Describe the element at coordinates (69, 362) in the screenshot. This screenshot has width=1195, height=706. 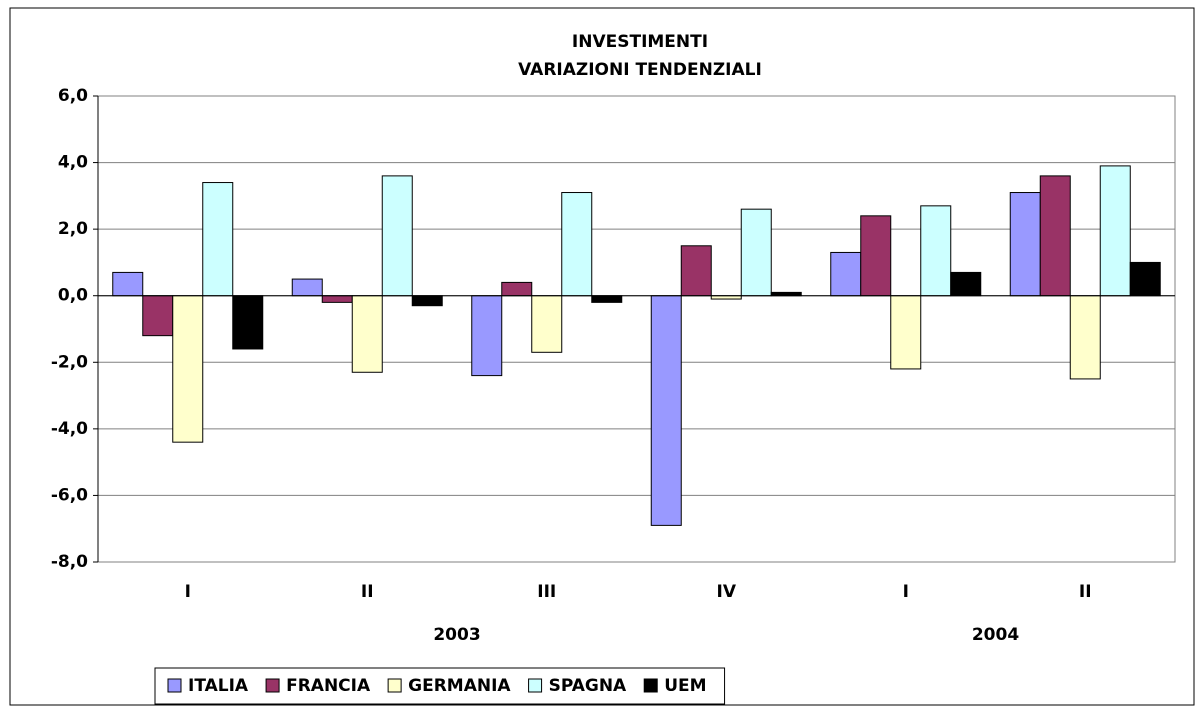
I see `y-tick-label: -2,0` at that location.